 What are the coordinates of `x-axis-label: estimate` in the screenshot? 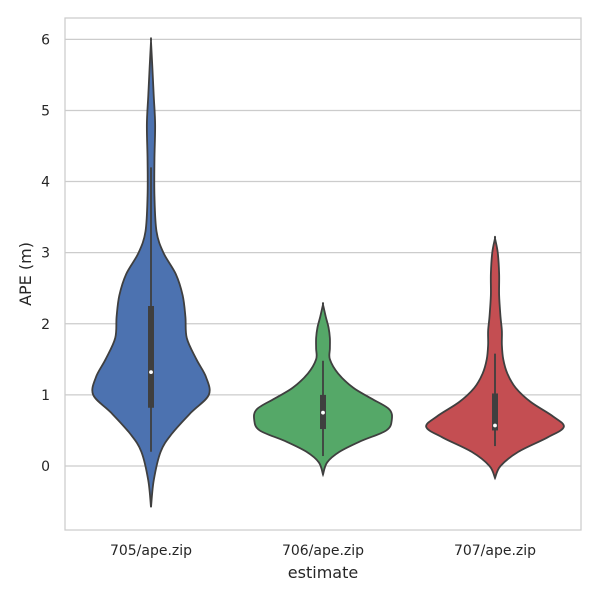 It's located at (323, 572).